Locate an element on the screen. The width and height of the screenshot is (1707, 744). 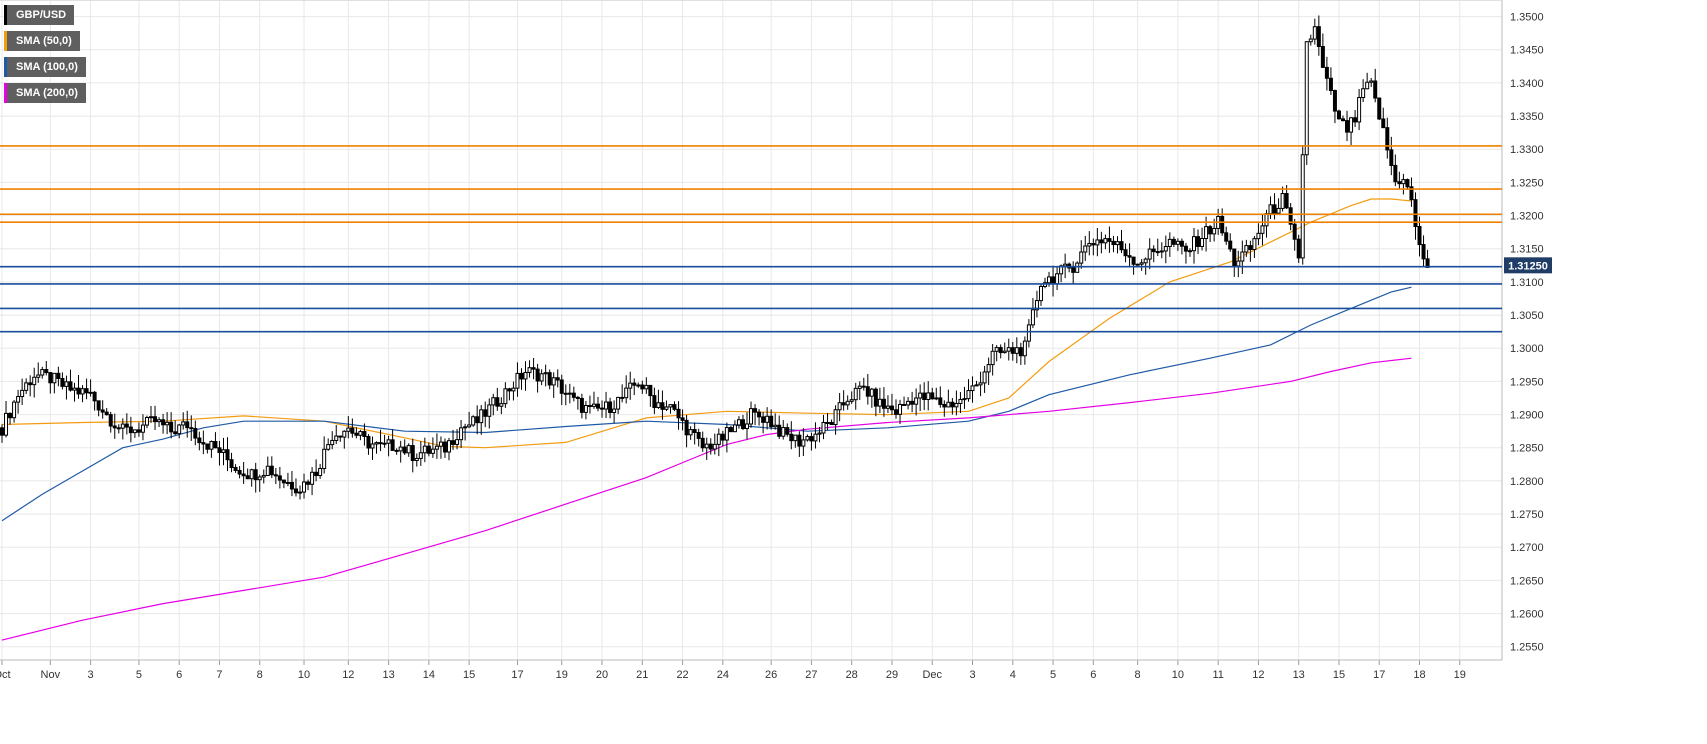
legend-swatch-gbpusd is located at coordinates (5, 15).